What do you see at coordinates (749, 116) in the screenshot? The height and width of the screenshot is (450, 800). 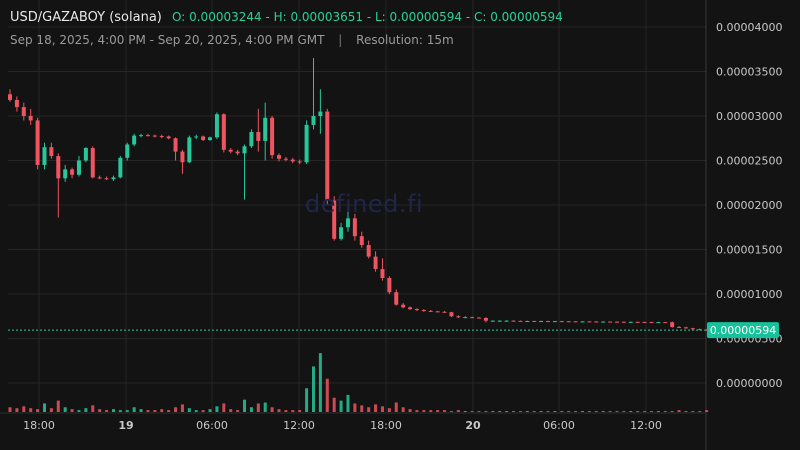 I see `y-tick-label: 0.00003000` at bounding box center [749, 116].